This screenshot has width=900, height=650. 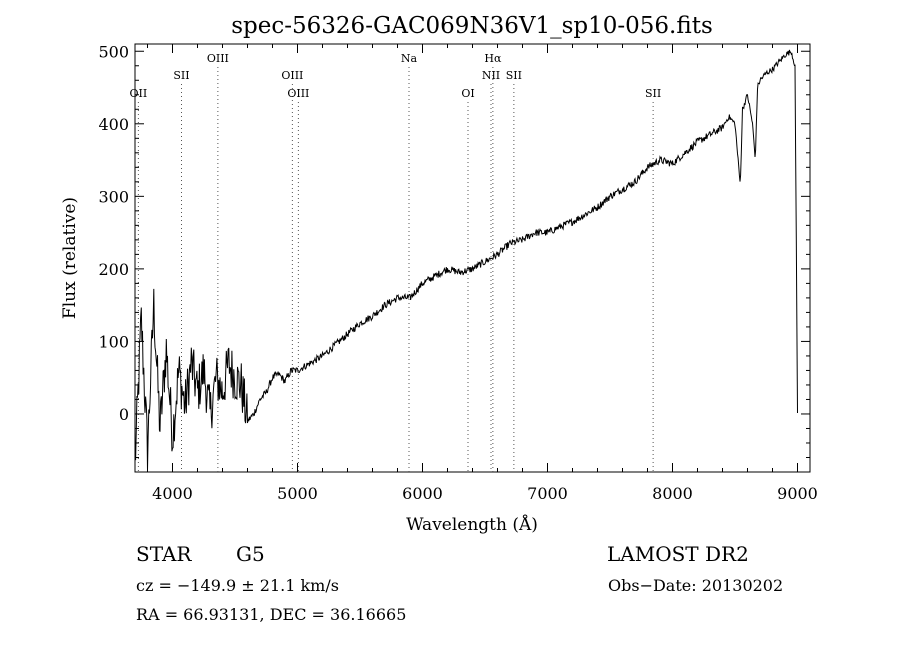 I want to click on y-tick-label: 200, so click(x=113, y=269).